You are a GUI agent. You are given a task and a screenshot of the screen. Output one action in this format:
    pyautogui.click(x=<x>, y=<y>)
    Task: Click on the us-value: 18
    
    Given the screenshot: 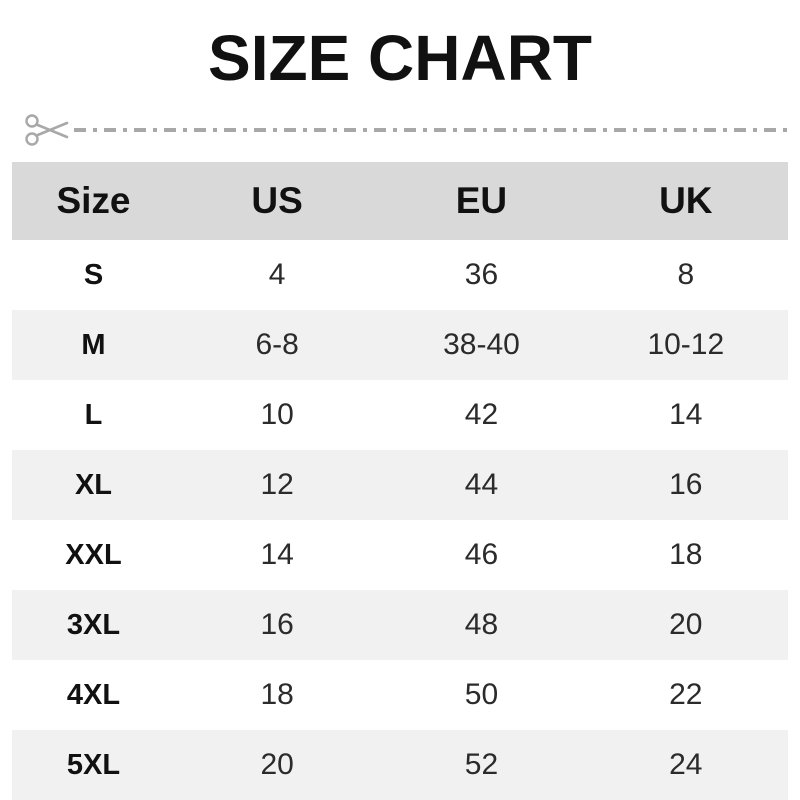 What is the action you would take?
    pyautogui.click(x=277, y=694)
    